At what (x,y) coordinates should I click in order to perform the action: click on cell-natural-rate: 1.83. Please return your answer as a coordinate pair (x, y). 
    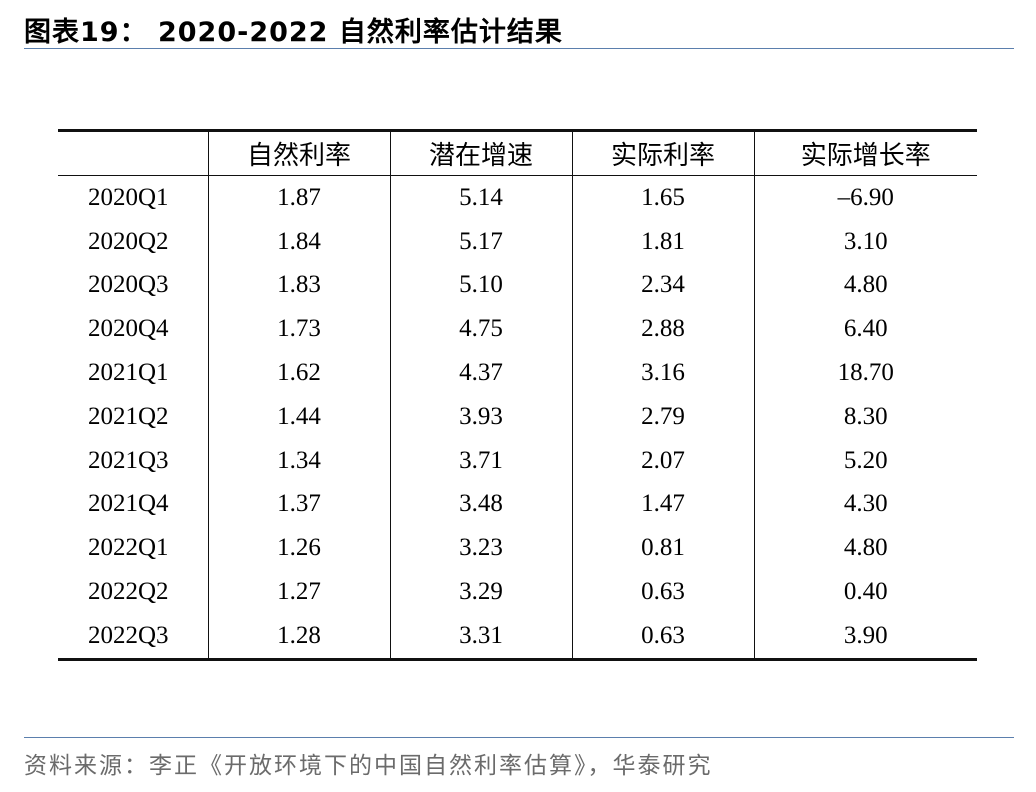
    Looking at the image, I should click on (298, 285).